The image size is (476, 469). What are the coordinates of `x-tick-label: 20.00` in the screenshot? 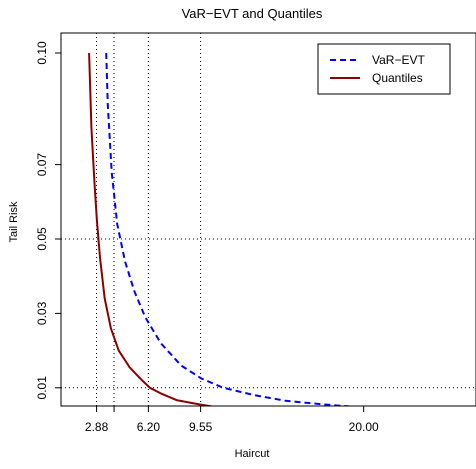 It's located at (364, 427).